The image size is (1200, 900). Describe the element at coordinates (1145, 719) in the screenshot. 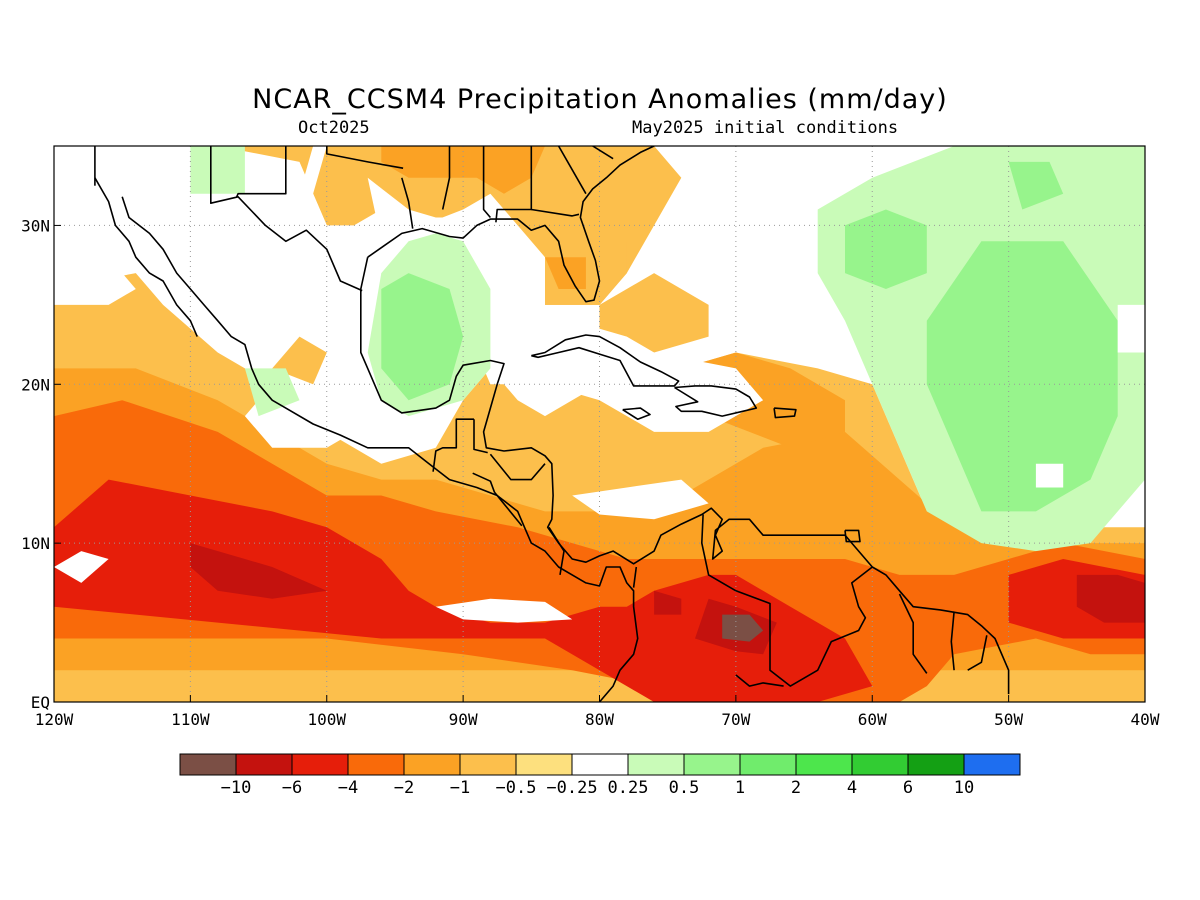

I see `lon-tick-label: 40W` at that location.